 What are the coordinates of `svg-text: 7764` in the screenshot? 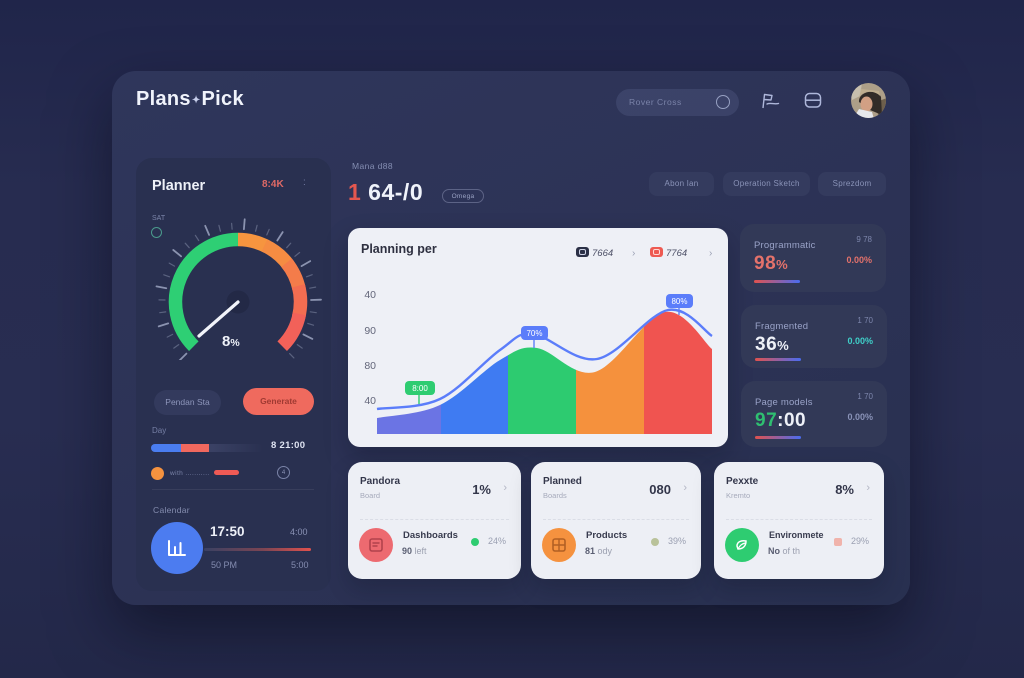 It's located at (676, 253).